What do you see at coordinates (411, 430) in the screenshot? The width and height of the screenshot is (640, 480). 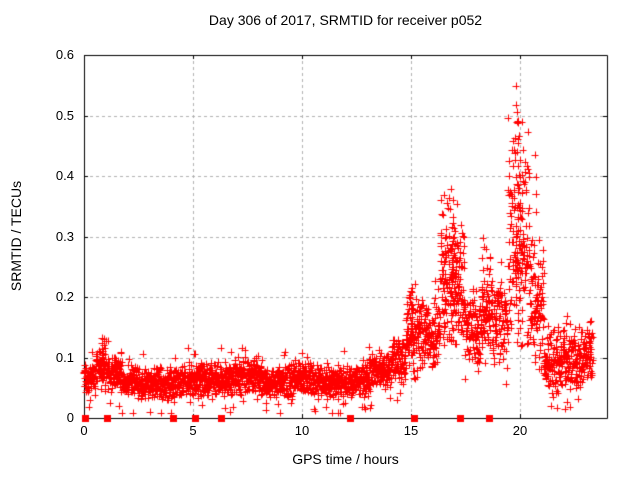 I see `x-tick-label: 15` at bounding box center [411, 430].